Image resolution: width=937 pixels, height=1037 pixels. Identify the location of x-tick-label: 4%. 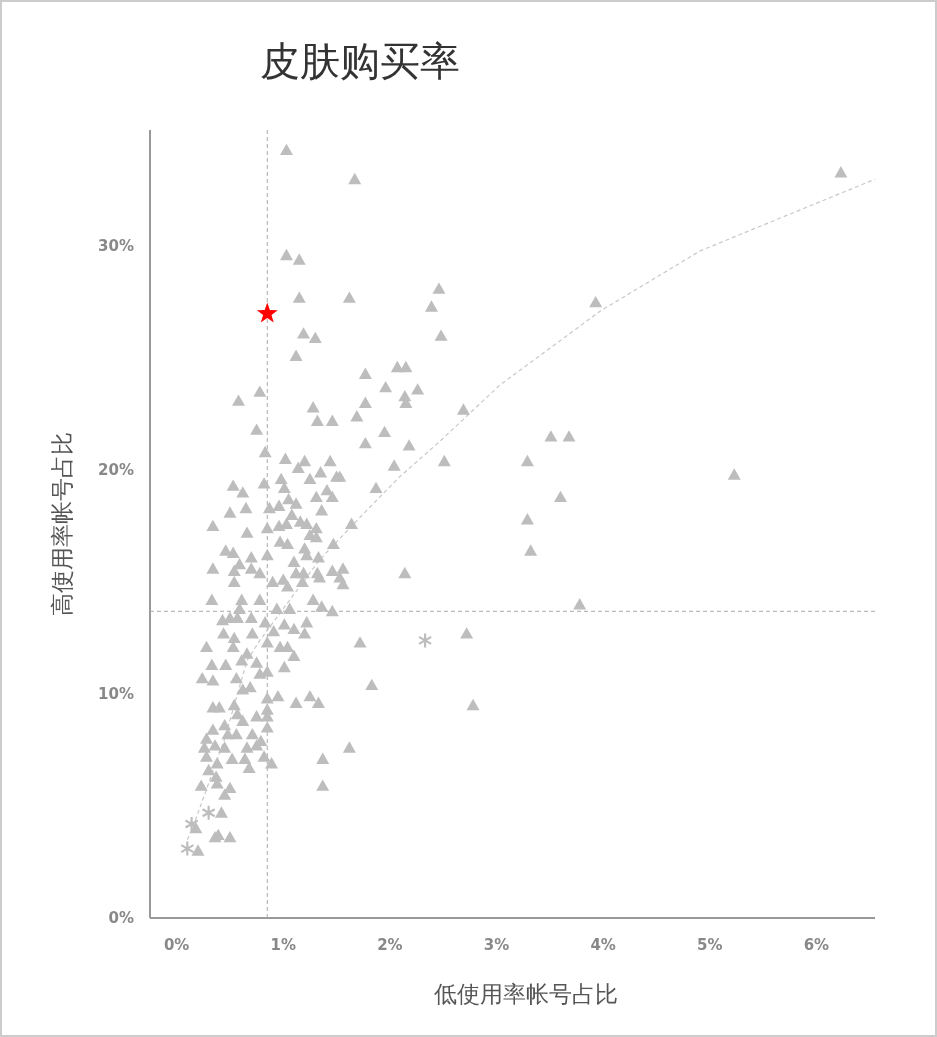
(603, 945).